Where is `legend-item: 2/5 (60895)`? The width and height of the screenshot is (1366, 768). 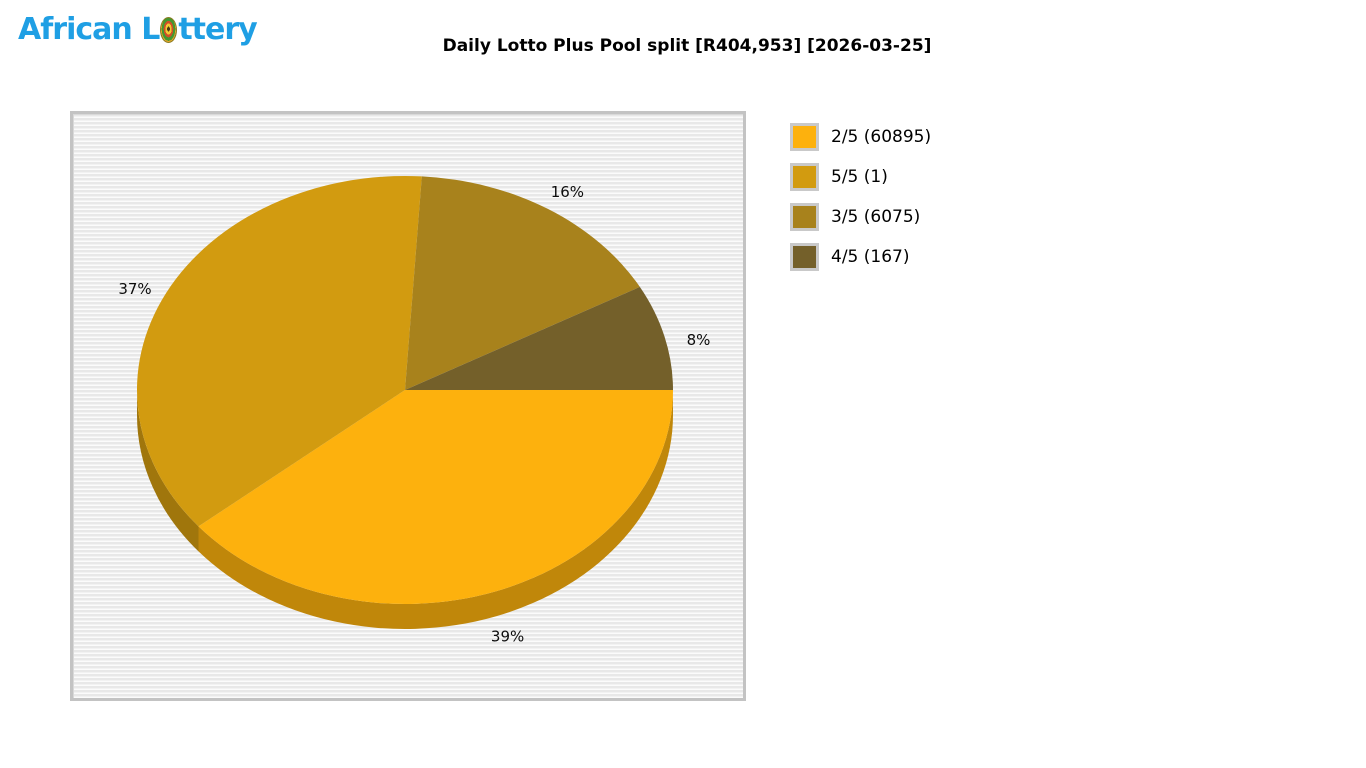
legend-item: 2/5 (60895) is located at coordinates (860, 137).